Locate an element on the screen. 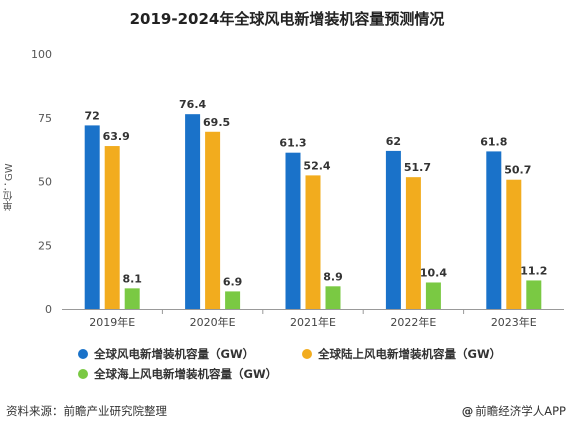 The width and height of the screenshot is (574, 429). data-label: 76.4 is located at coordinates (192, 104).